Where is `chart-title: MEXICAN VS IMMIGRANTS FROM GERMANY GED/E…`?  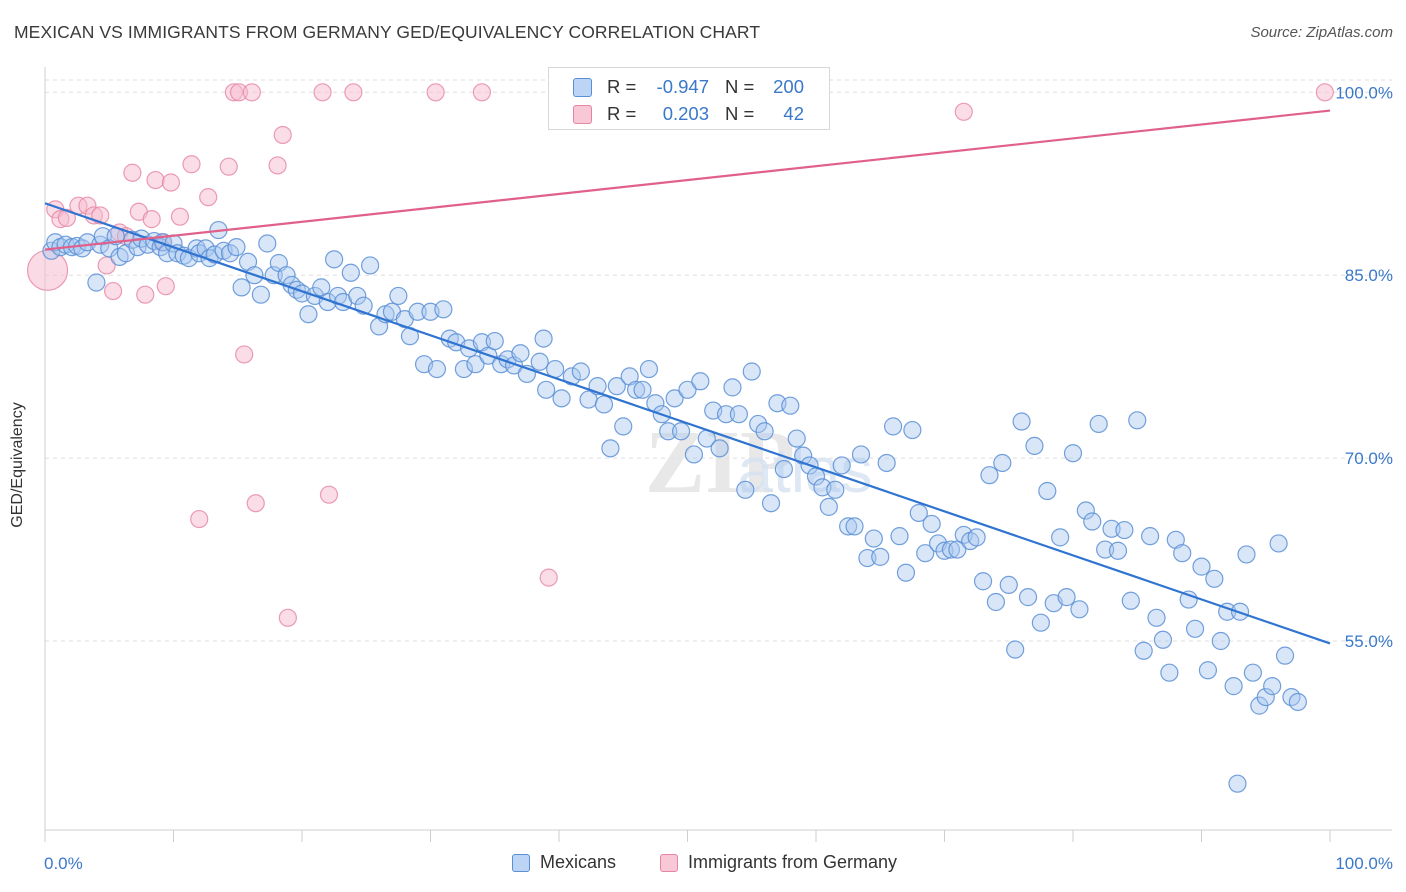
chart-title: MEXICAN VS IMMIGRANTS FROM GERMANY GED/E… is located at coordinates (387, 32).